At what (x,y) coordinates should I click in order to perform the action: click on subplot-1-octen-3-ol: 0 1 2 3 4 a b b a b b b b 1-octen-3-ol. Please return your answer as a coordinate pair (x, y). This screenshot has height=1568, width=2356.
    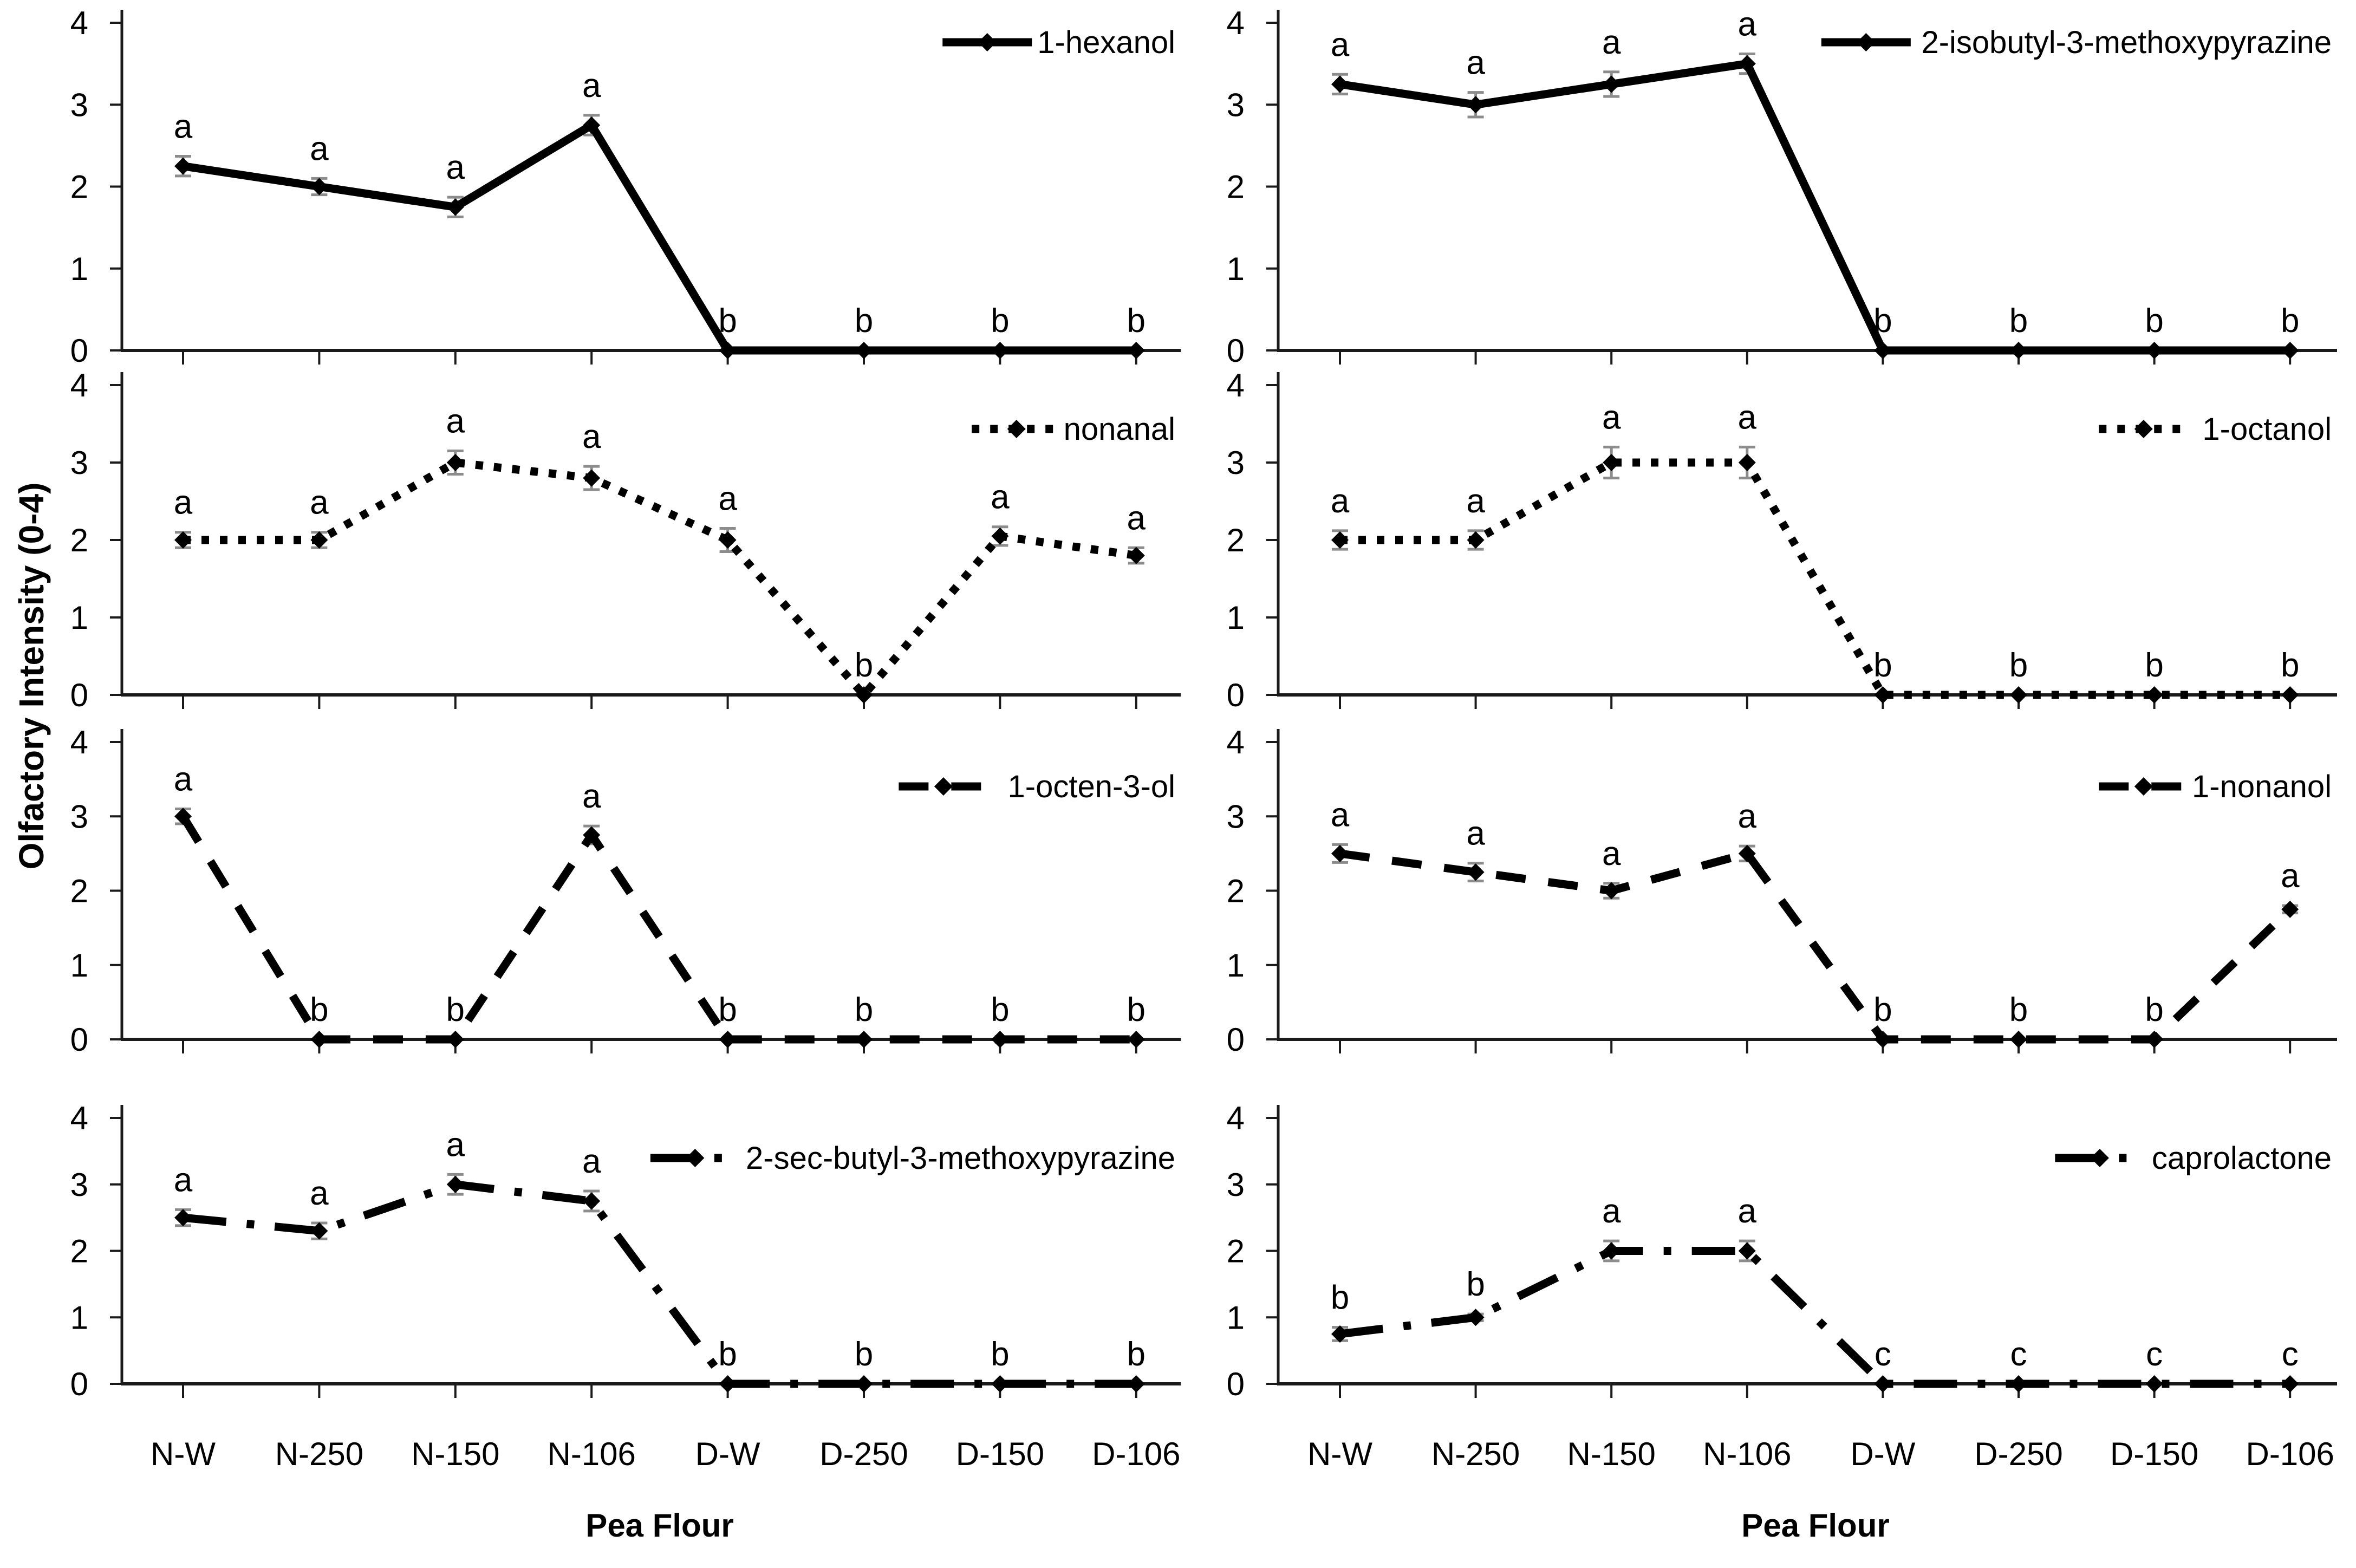
    Looking at the image, I should click on (625, 891).